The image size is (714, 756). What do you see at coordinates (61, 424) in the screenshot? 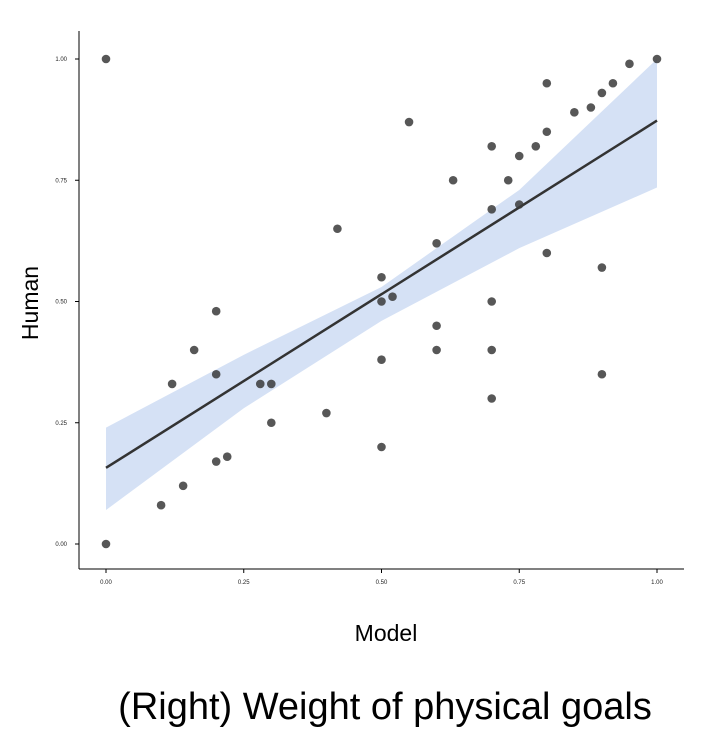
I see `y-tick-label: 0.25` at bounding box center [61, 424].